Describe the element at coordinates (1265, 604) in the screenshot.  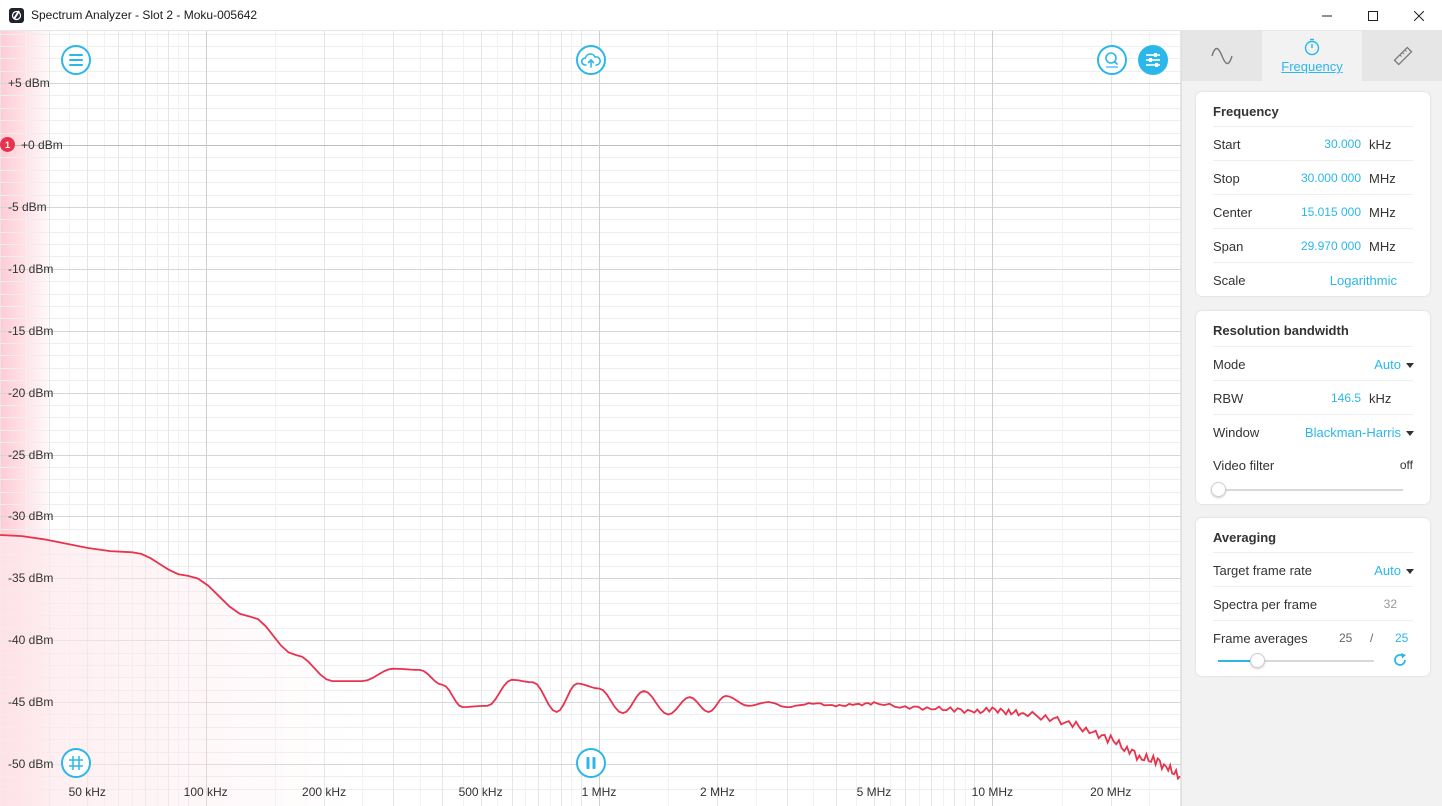
I see `spectra-per-frame-label: Spectra per frame` at that location.